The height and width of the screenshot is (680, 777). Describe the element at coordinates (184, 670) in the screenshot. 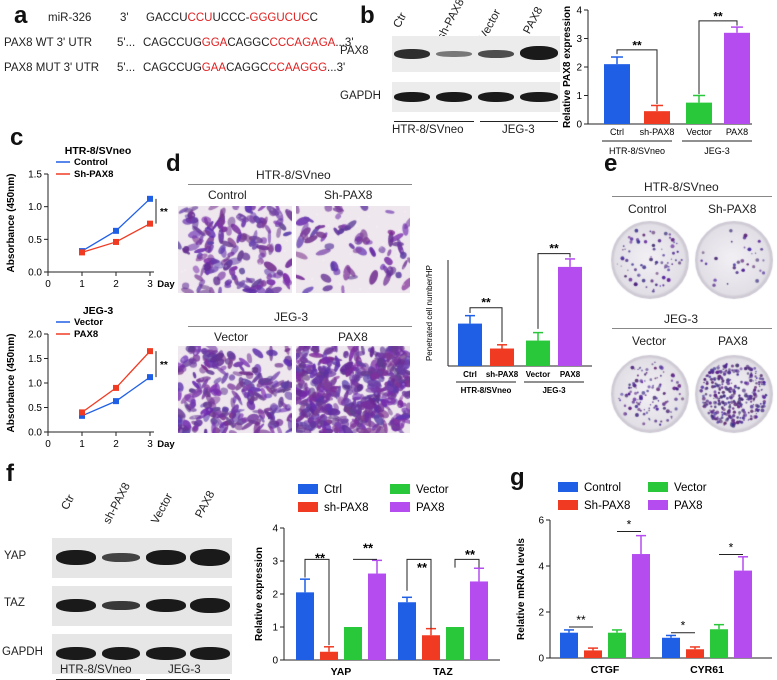

I see `group-label-jeg: JEG-3` at that location.